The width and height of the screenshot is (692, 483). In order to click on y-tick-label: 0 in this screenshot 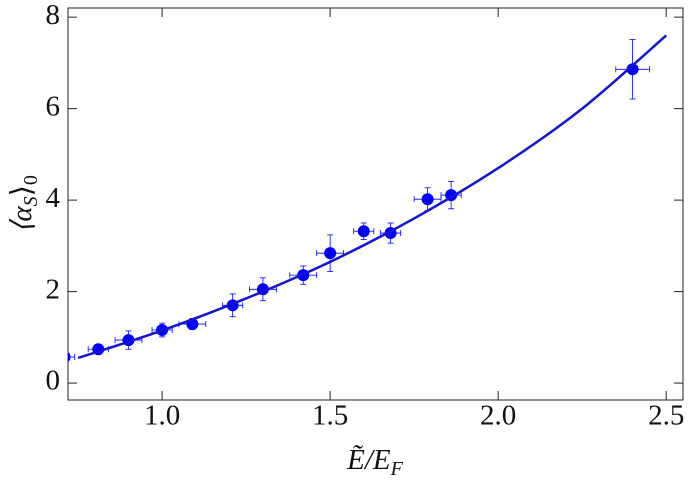, I will do `click(53, 381)`.